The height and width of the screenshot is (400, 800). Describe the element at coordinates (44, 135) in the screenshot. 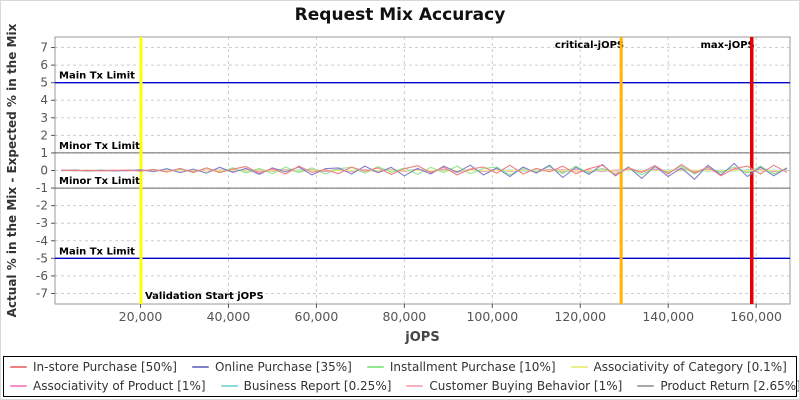

I see `y-tick-label: 2` at that location.